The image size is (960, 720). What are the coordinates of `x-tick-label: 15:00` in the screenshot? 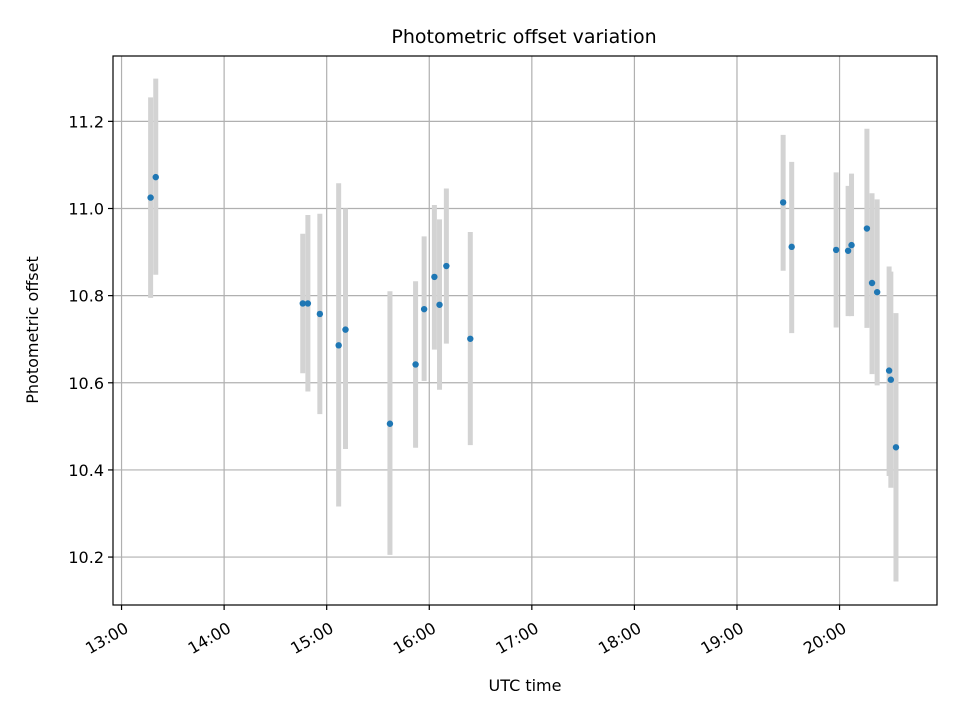 It's located at (311, 638).